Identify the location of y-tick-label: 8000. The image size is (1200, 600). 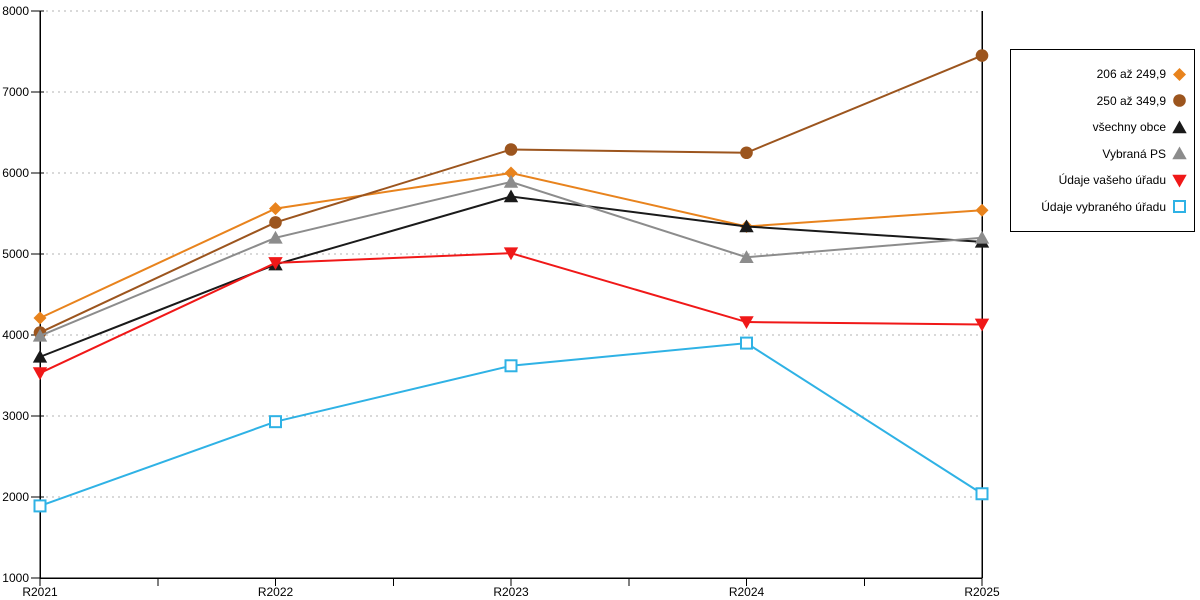
(15, 11).